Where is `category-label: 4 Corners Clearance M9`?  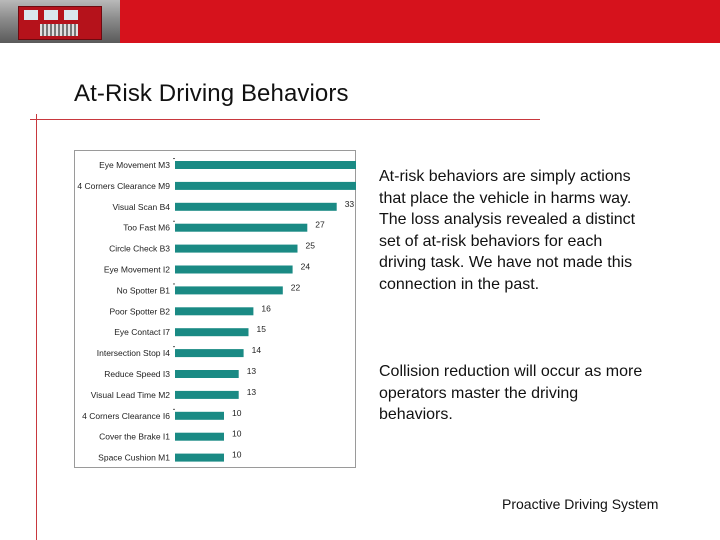 category-label: 4 Corners Clearance M9 is located at coordinates (123, 186).